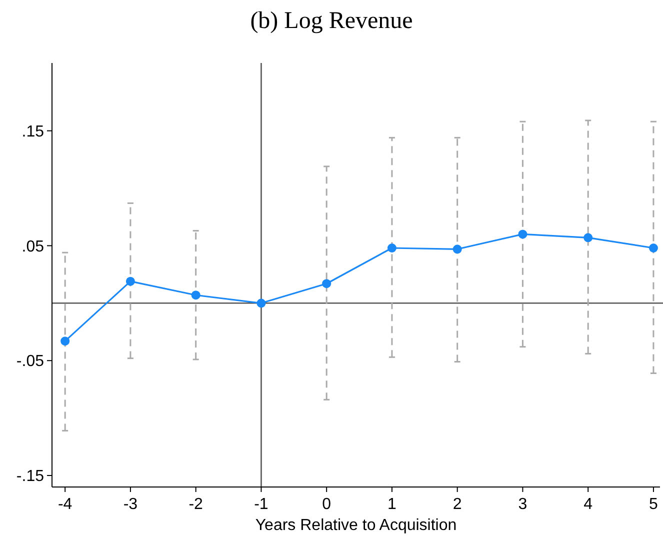 The image size is (663, 540). Describe the element at coordinates (65, 504) in the screenshot. I see `x-tick-label: -4` at that location.